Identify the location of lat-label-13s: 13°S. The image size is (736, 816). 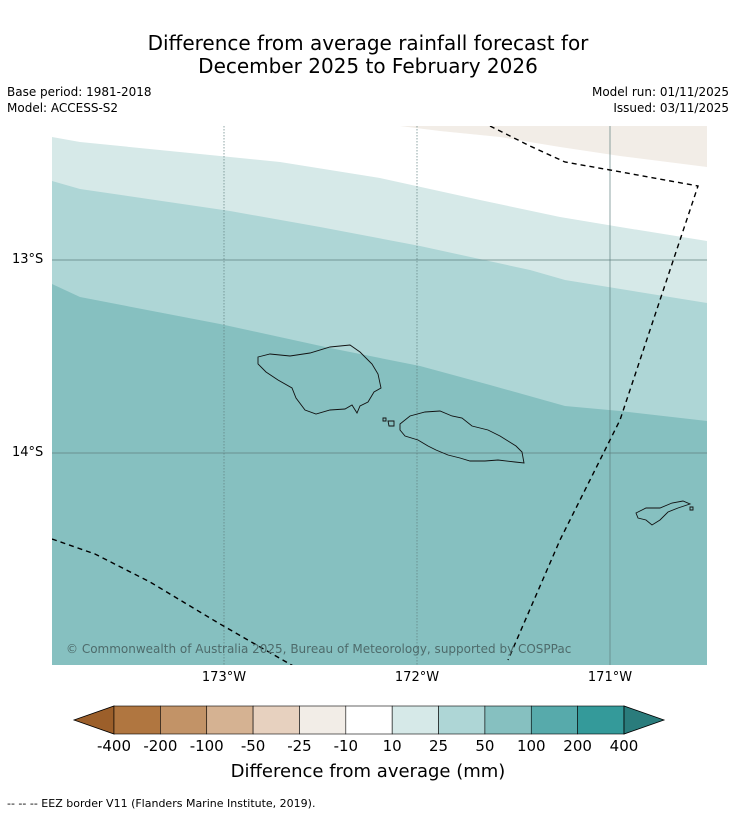
(28, 259).